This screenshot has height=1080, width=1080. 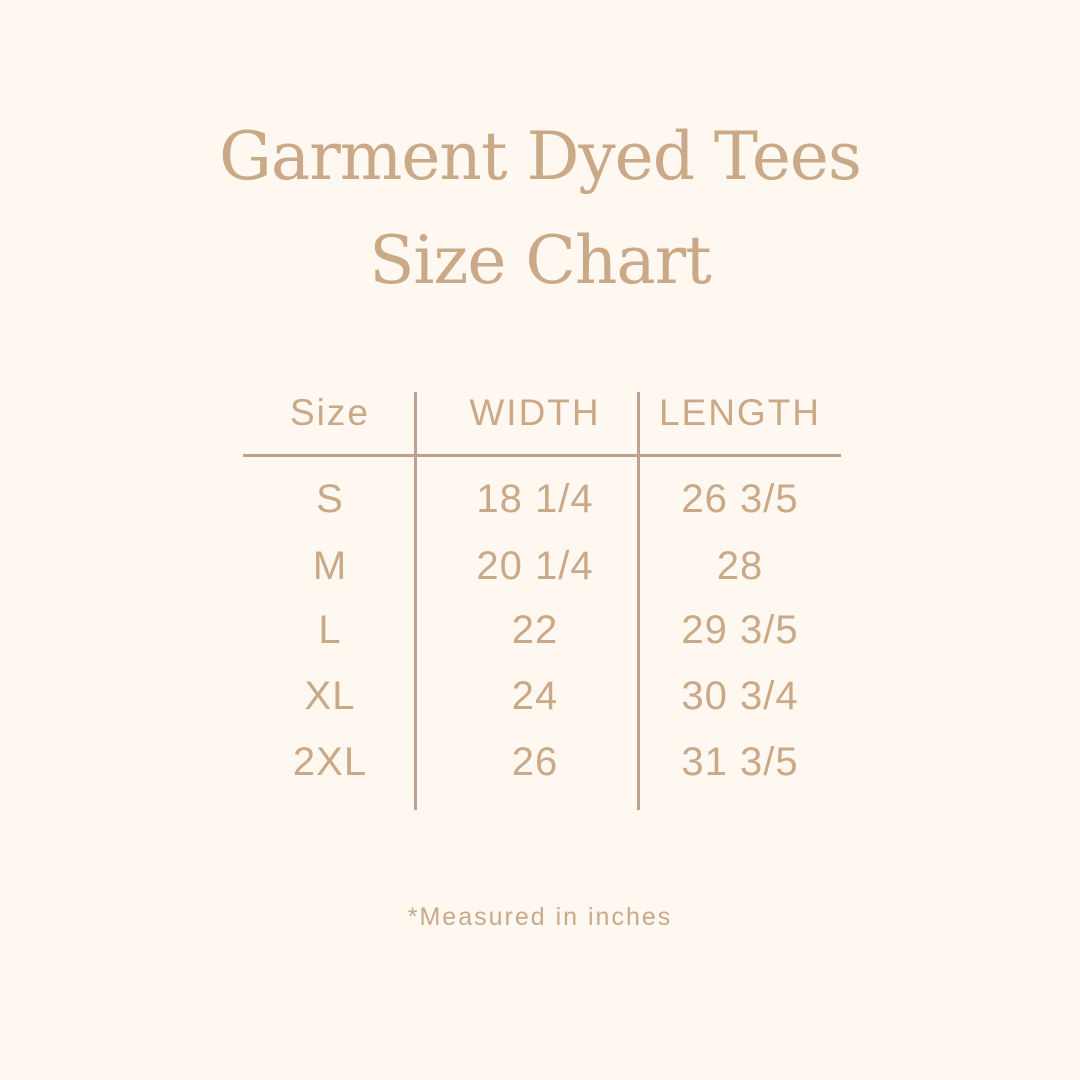 What do you see at coordinates (542, 455) in the screenshot?
I see `header-divider` at bounding box center [542, 455].